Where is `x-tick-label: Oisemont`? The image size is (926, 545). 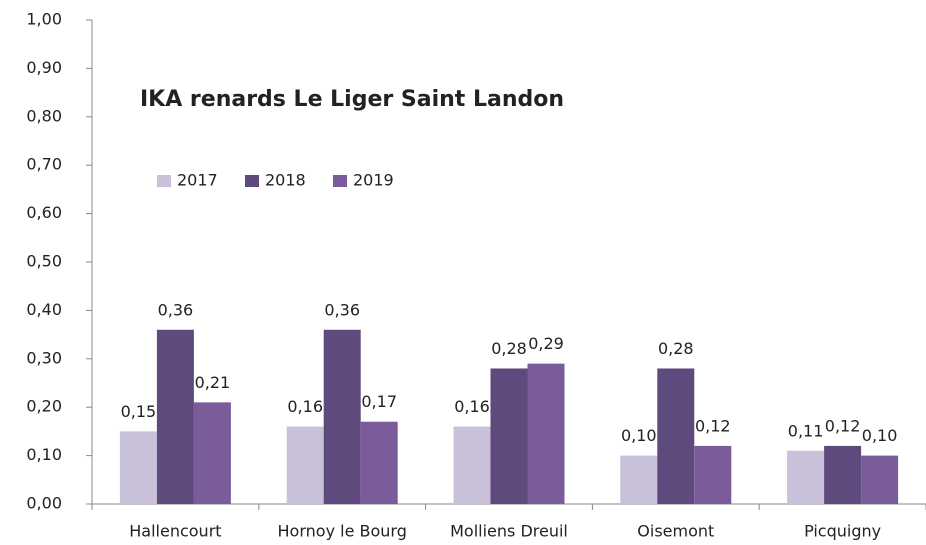 x-tick-label: Oisemont is located at coordinates (675, 531).